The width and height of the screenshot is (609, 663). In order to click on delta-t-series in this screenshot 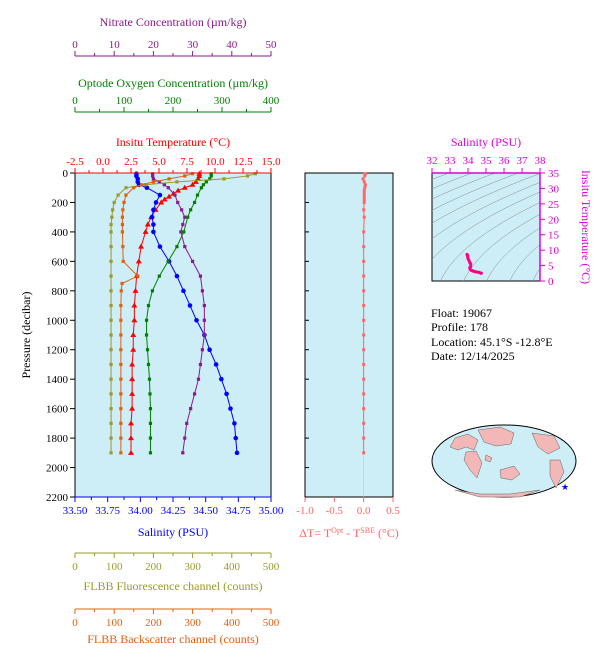, I will do `click(364, 334)`.